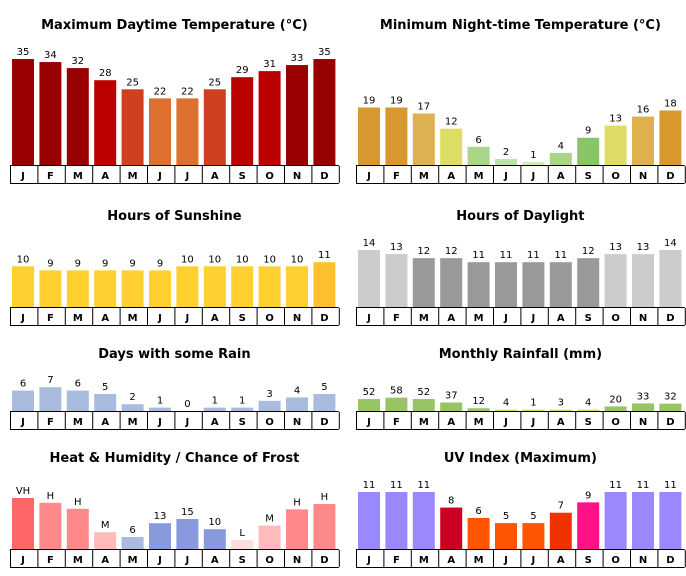 The width and height of the screenshot is (686, 576). Describe the element at coordinates (643, 110) in the screenshot. I see `data-label: 16` at that location.